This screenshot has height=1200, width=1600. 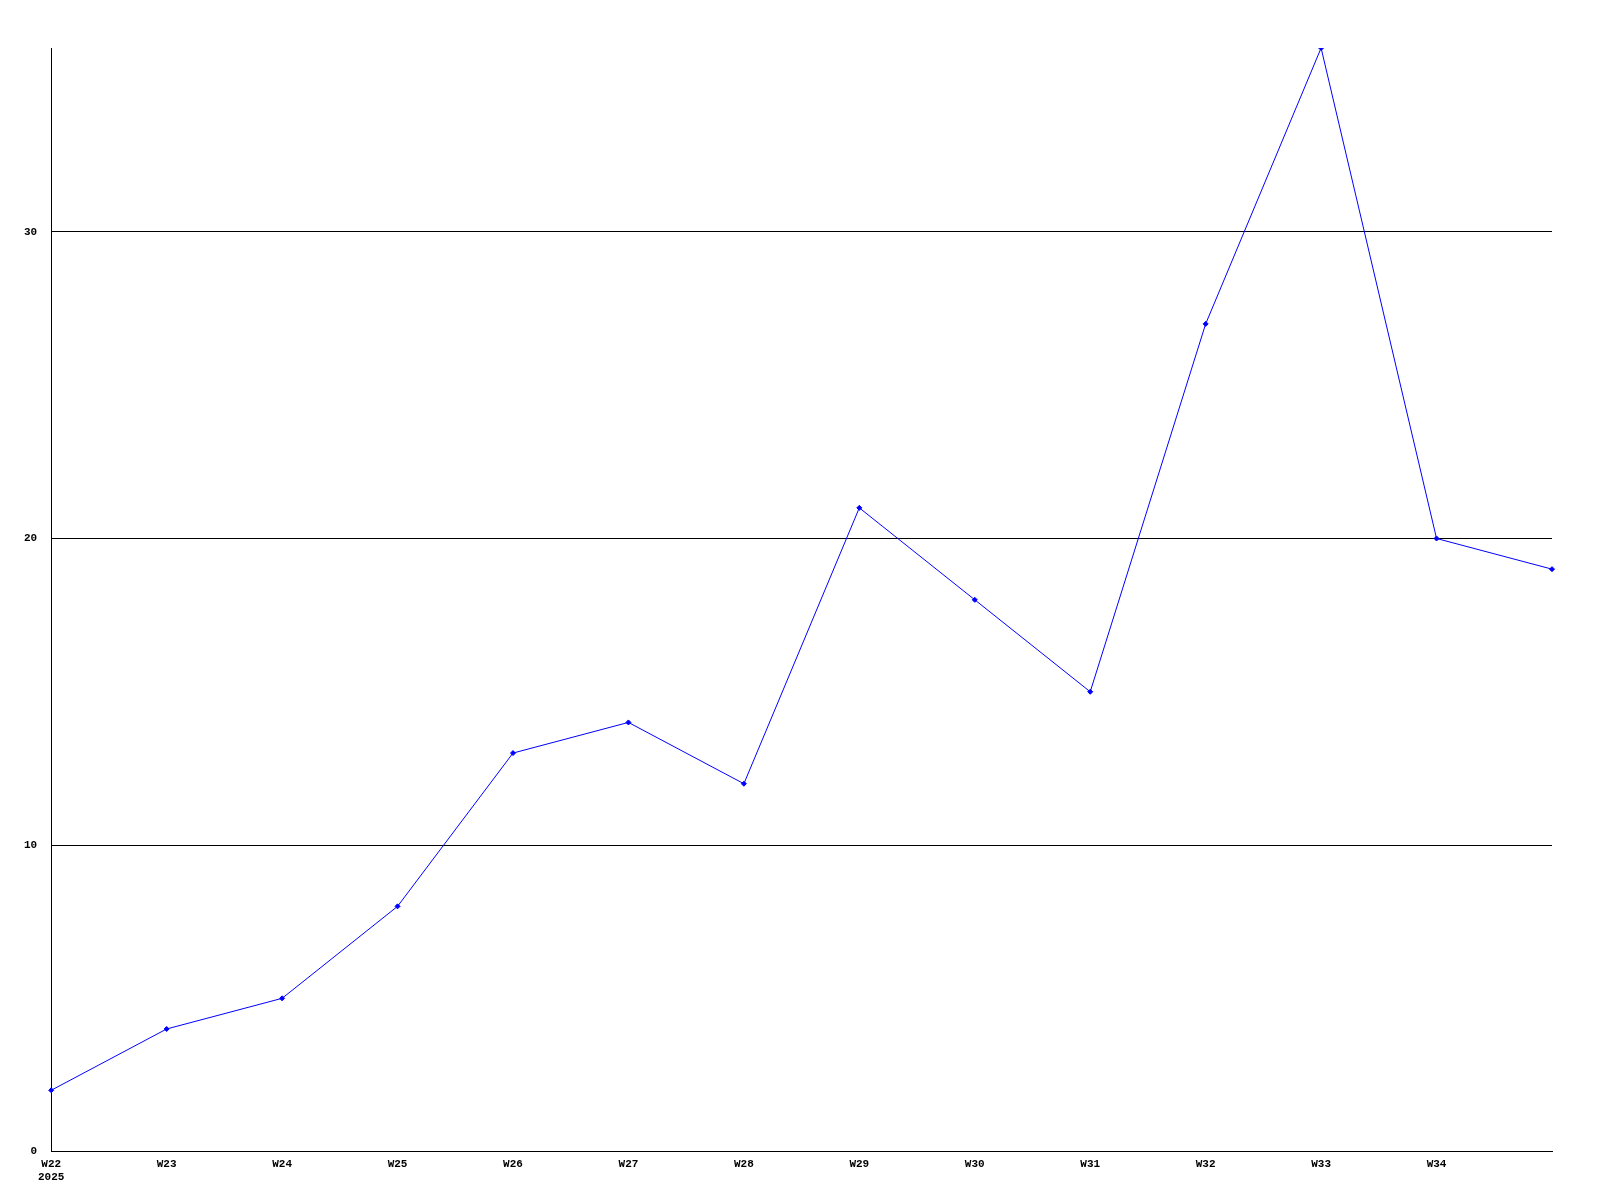 What do you see at coordinates (166, 1163) in the screenshot?
I see `x-tick-label: W23` at bounding box center [166, 1163].